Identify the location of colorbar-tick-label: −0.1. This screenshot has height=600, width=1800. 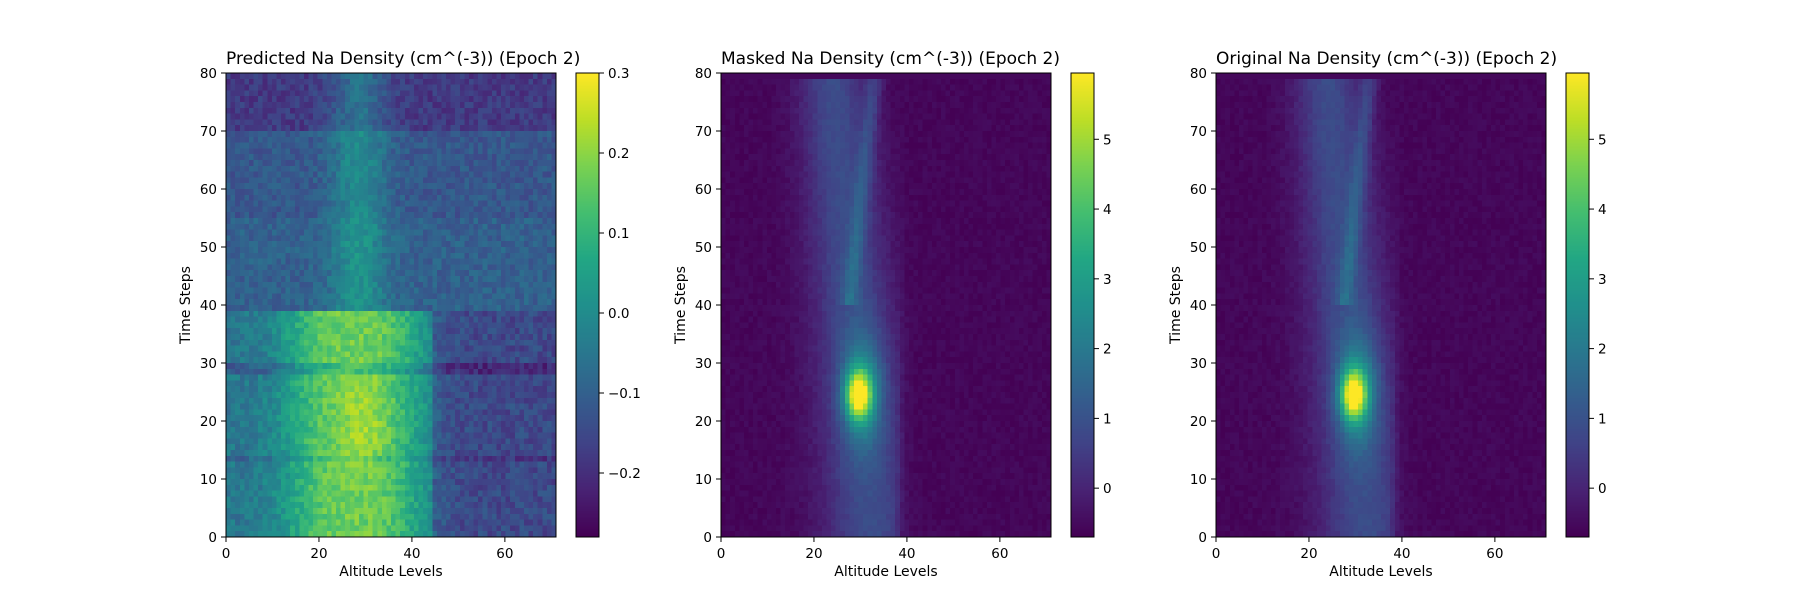
(624, 394).